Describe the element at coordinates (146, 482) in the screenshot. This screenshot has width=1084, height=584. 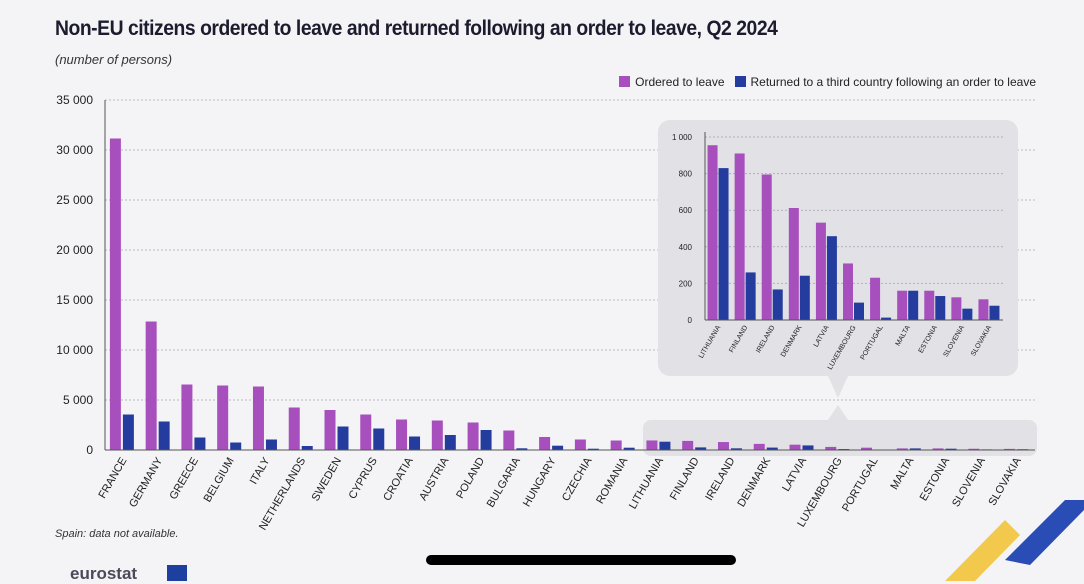
I see `x-tick-label: GERMANY` at that location.